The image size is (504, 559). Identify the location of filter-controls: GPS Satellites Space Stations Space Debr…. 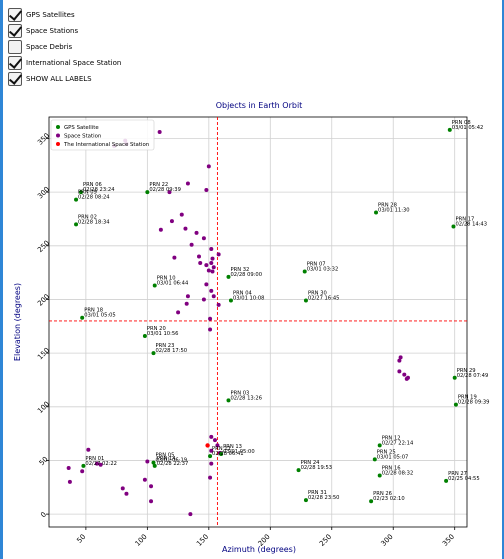
(64, 47).